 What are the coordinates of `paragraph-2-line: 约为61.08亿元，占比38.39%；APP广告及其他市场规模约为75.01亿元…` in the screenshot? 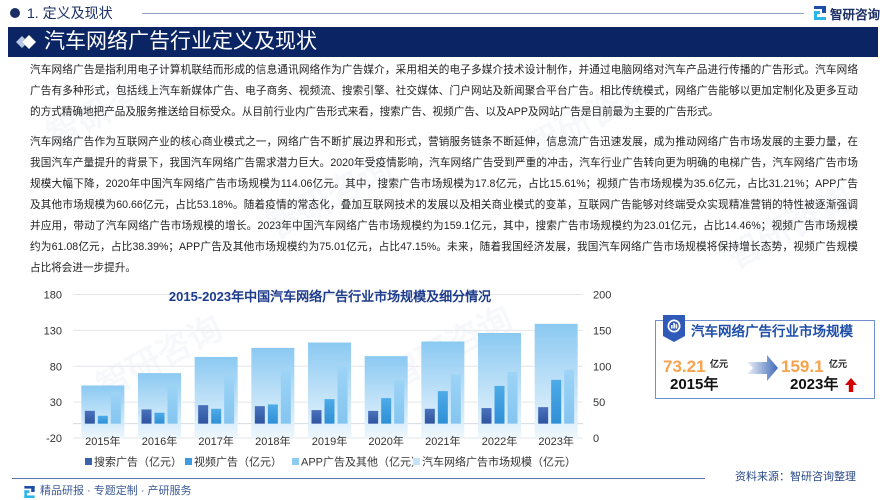 It's located at (444, 247).